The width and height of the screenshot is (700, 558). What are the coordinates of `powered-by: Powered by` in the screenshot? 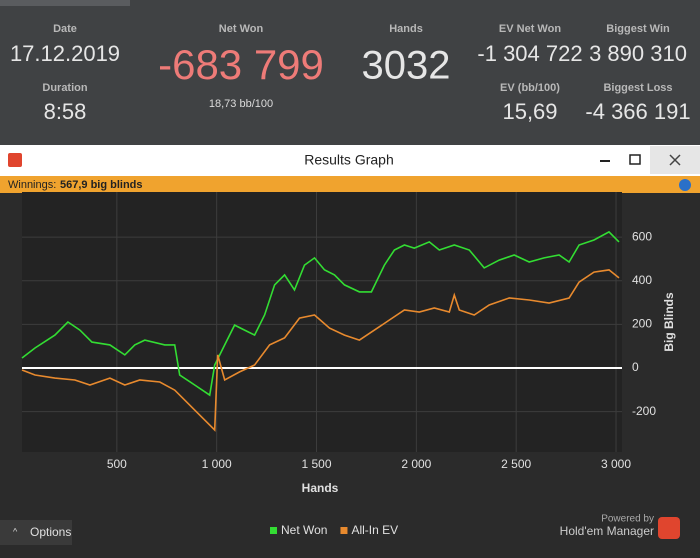 It's located at (627, 519).